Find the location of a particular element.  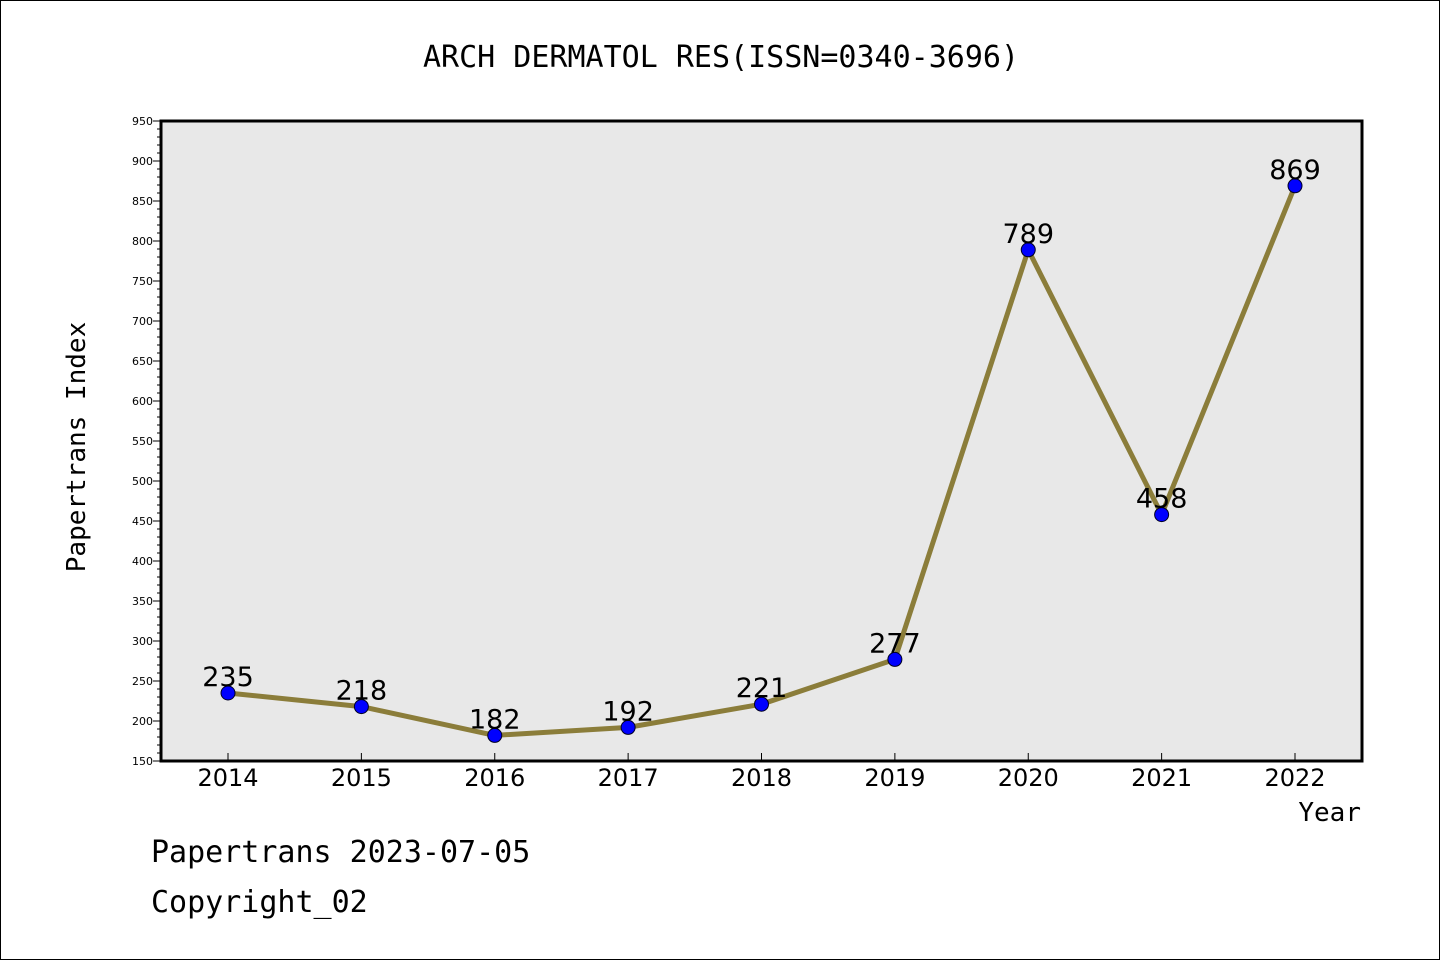

y-tick-label: 450 is located at coordinates (142, 521).